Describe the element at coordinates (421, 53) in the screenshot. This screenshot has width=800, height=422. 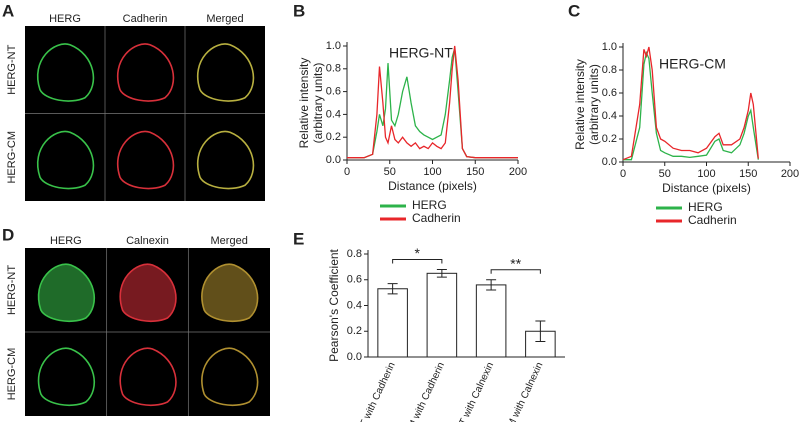
I see `annotation: HERG-NT` at that location.